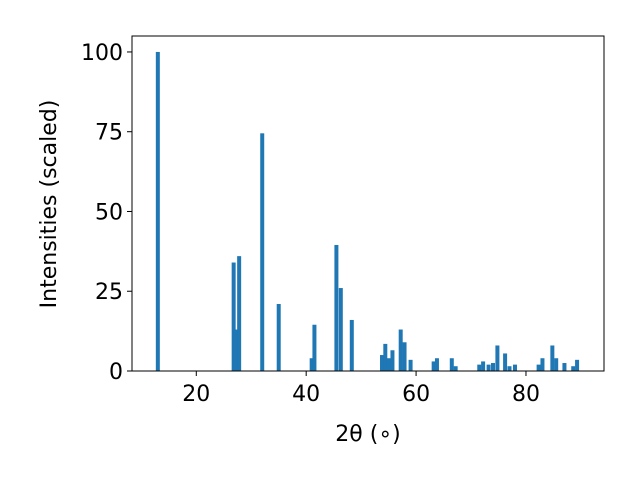 The height and width of the screenshot is (480, 640). What do you see at coordinates (196, 394) in the screenshot?
I see `x-tick-label: 20` at bounding box center [196, 394].